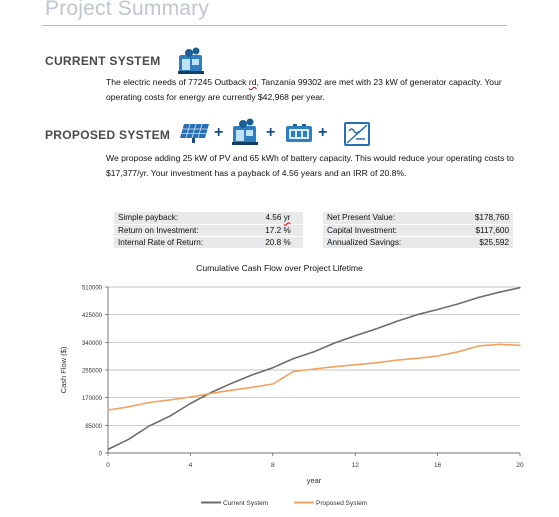 This screenshot has width=559, height=517. What do you see at coordinates (92, 316) in the screenshot?
I see `y-tick-label: 425000` at bounding box center [92, 316].